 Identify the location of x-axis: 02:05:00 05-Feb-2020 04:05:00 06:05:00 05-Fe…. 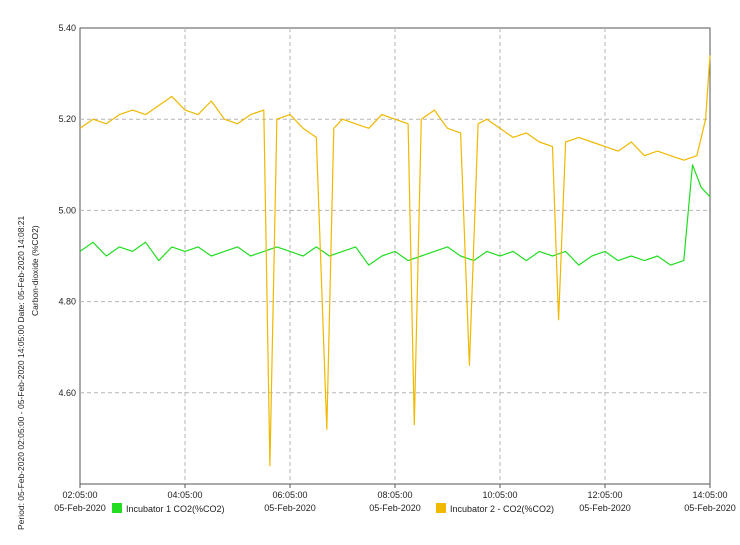
(395, 498).